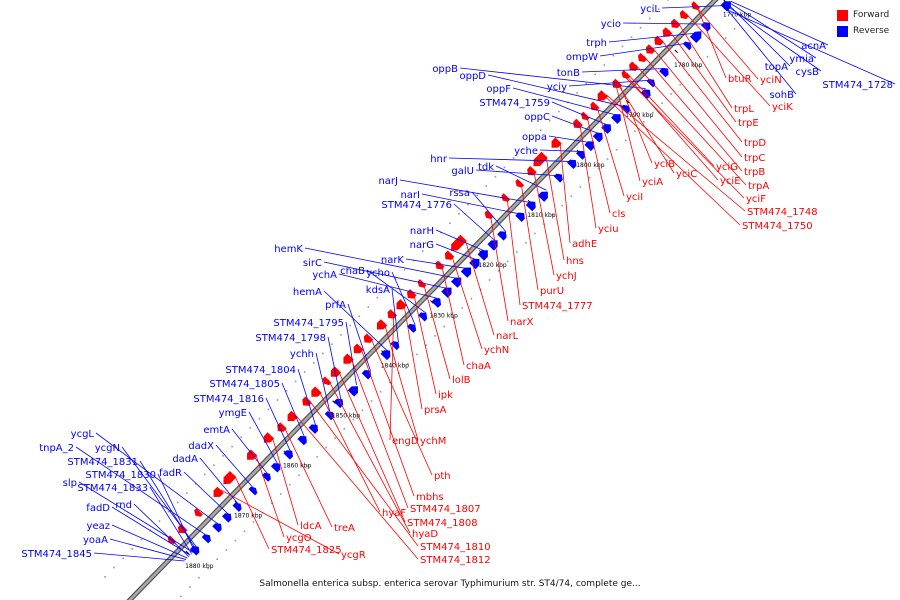 The height and width of the screenshot is (600, 900). I want to click on gene-label: yciu, so click(608, 229).